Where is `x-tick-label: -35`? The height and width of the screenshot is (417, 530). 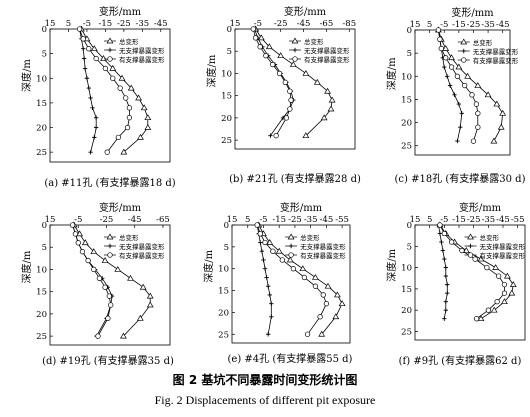 x-tick-label: -35 is located at coordinates (488, 25).